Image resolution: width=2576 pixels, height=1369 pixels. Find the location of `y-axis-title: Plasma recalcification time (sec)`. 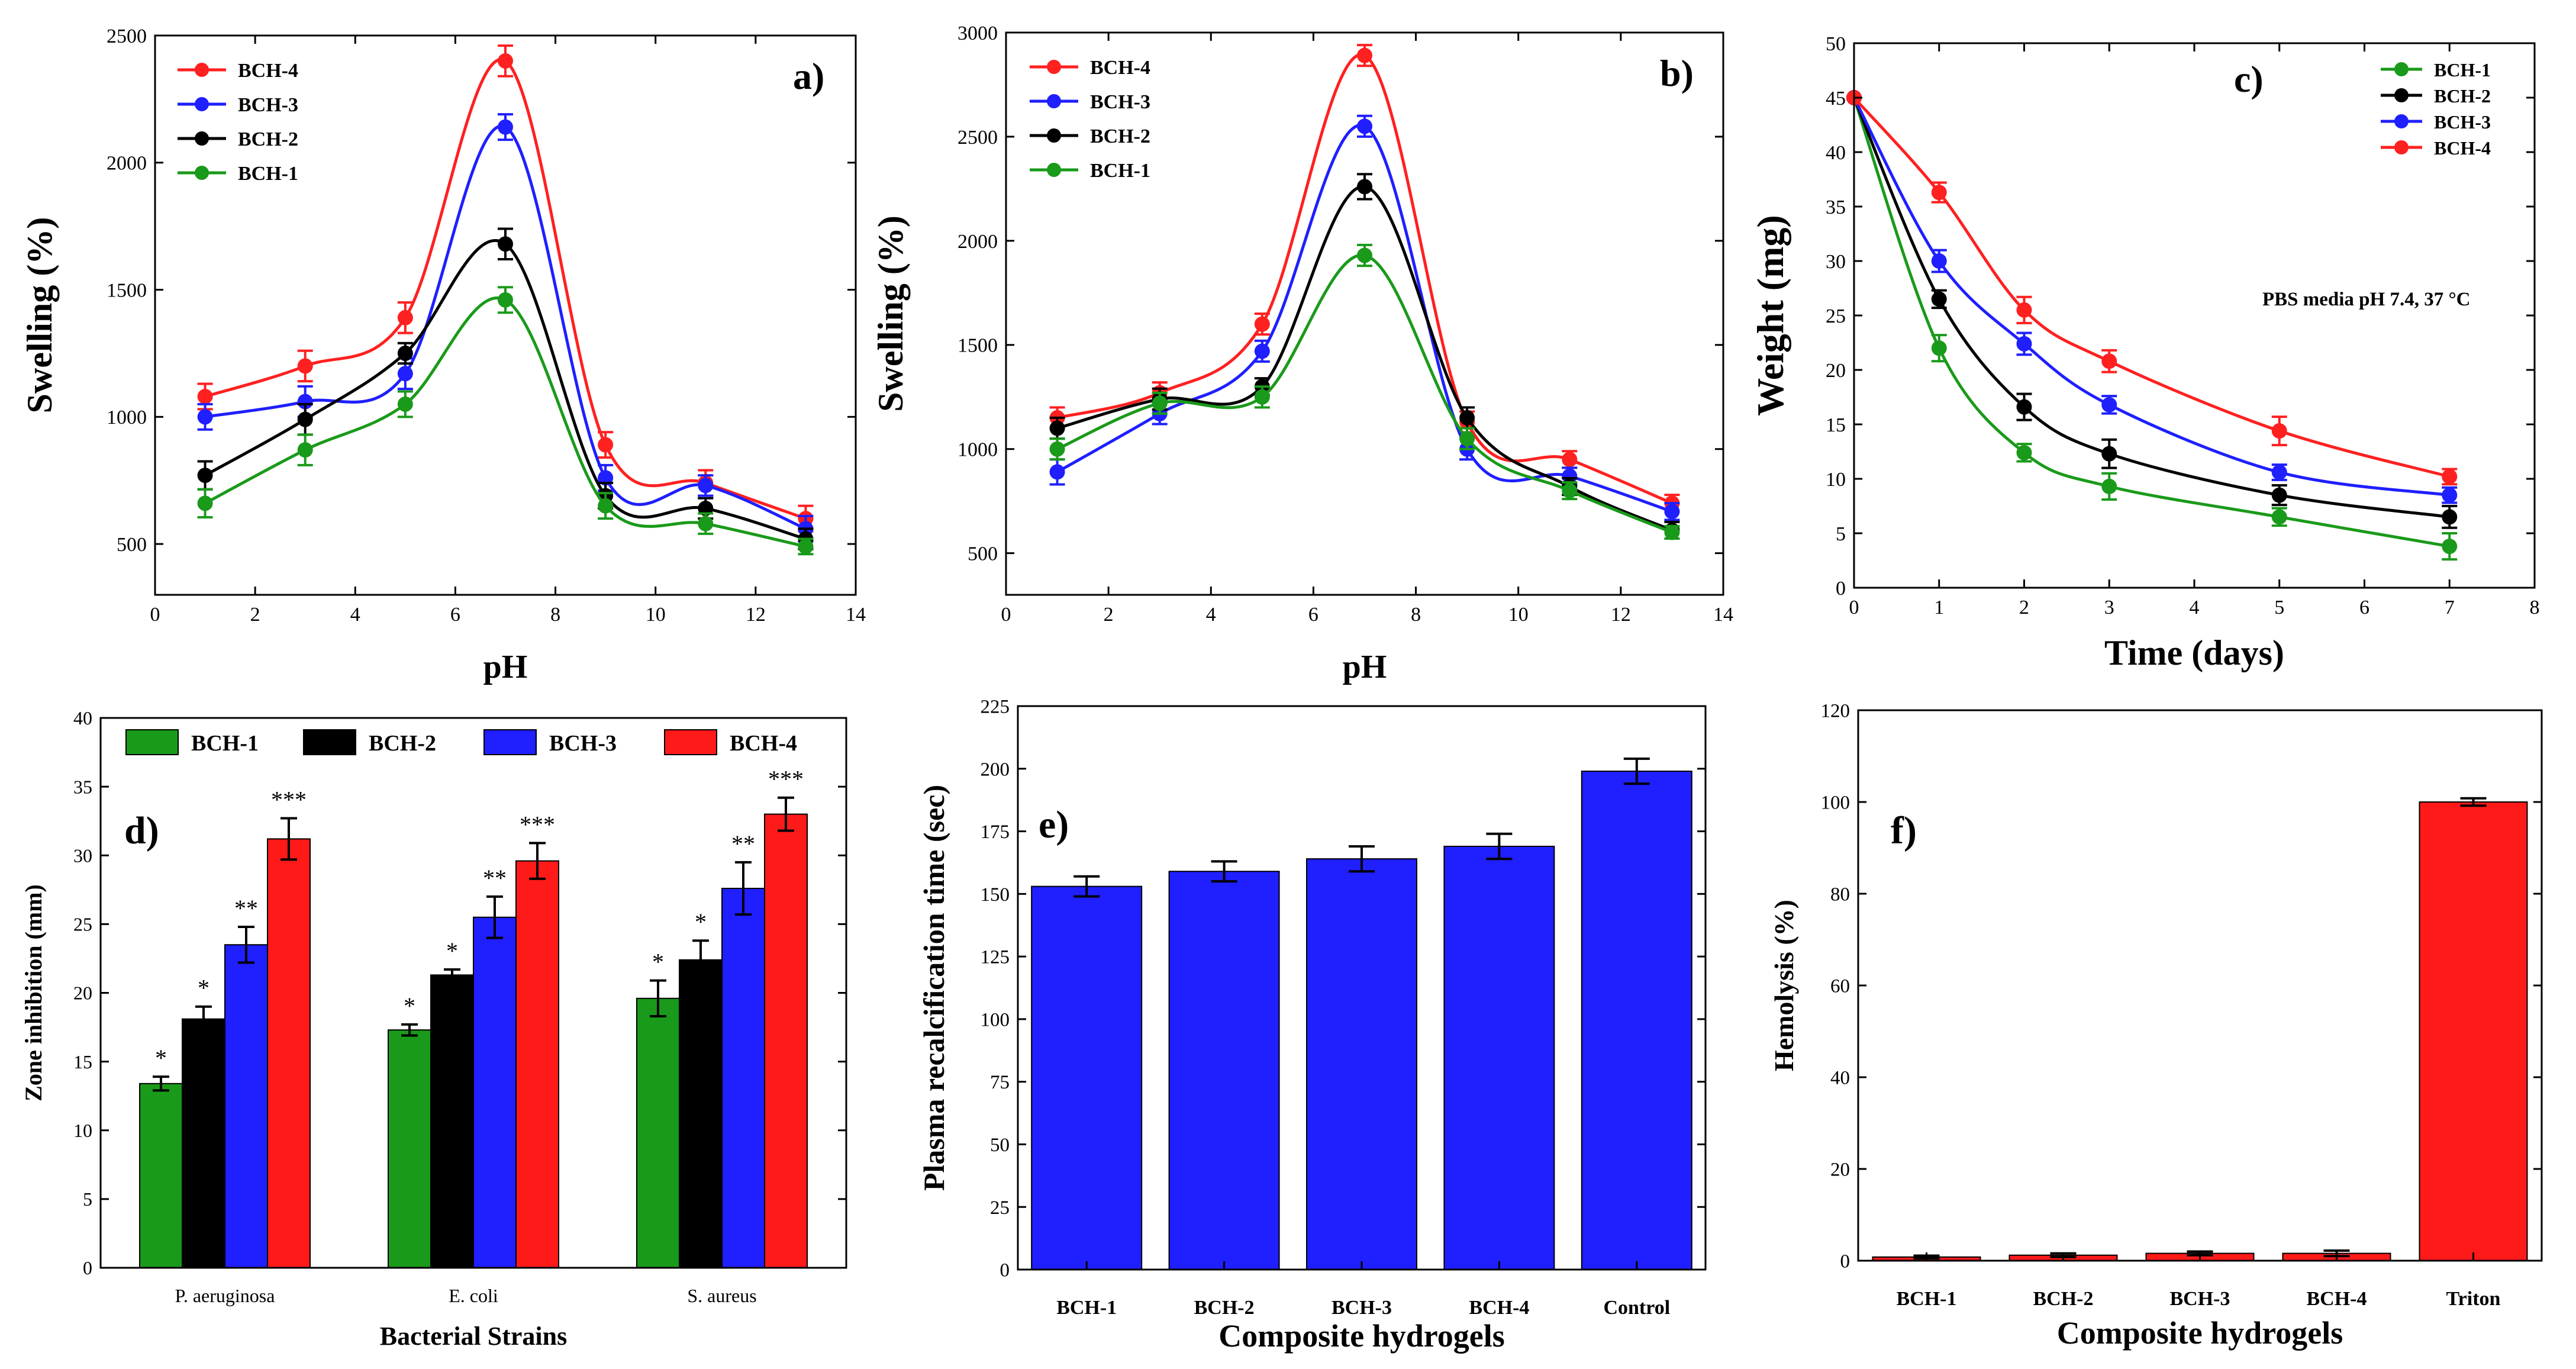

y-axis-title: Plasma recalcification time (sec) is located at coordinates (933, 988).